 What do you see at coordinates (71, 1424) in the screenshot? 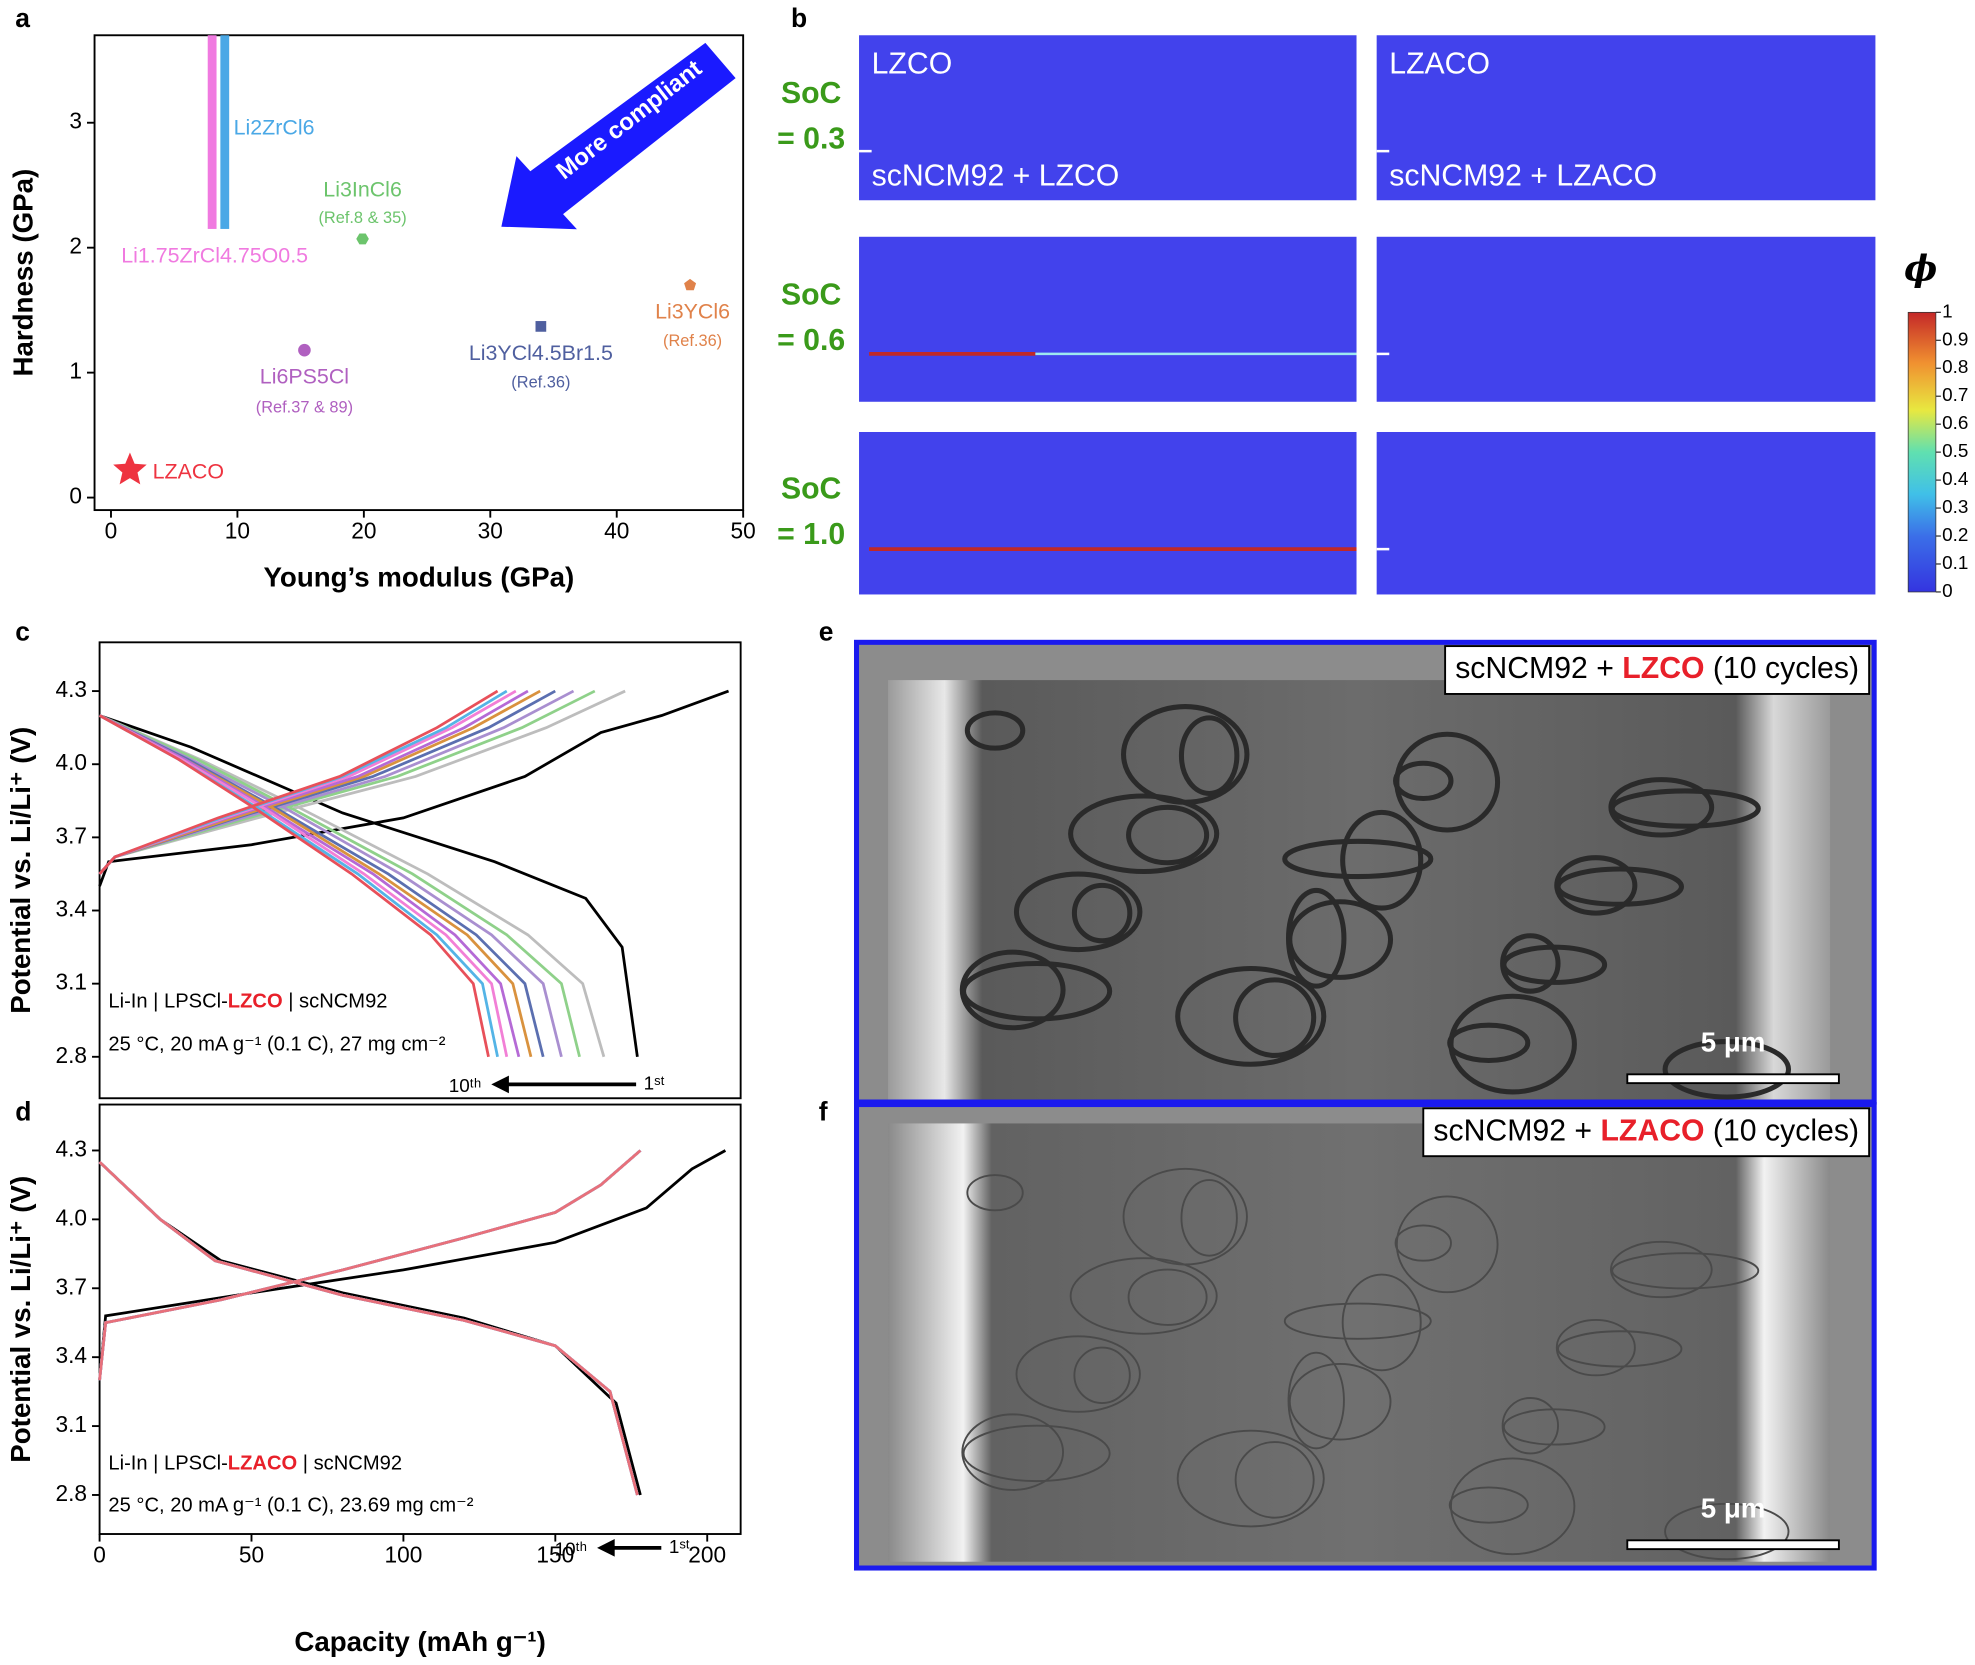
I see `y-tick-label: 3.1` at bounding box center [71, 1424].